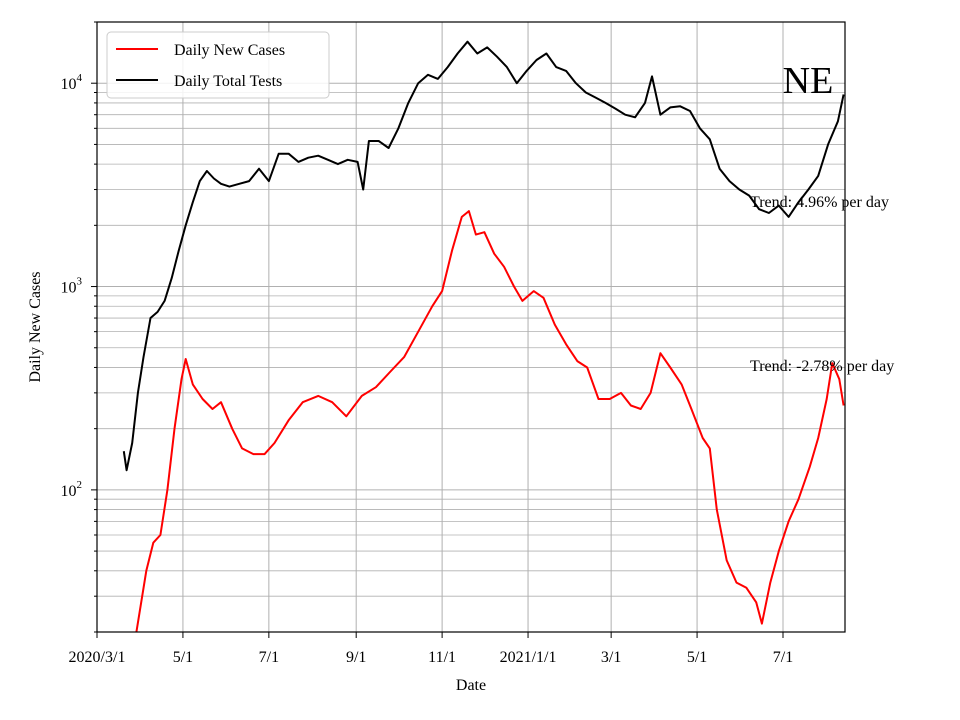  I want to click on y-tick-label: 10², so click(72, 489).